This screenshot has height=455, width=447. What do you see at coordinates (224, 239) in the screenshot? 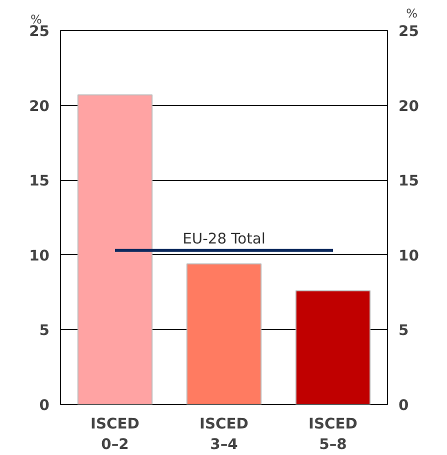
I see `series-label: EU-28 Total` at bounding box center [224, 239].